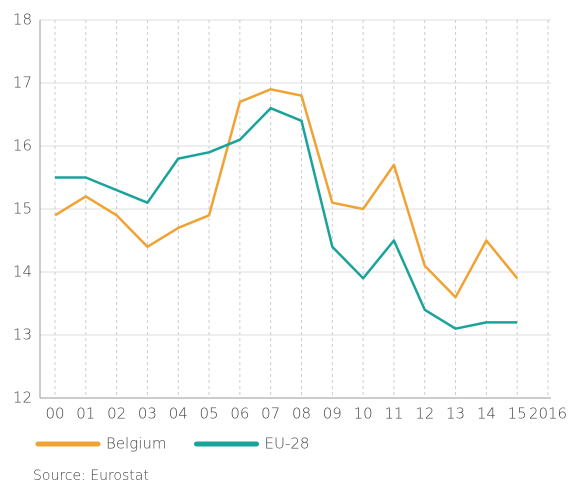 This screenshot has height=489, width=569. Describe the element at coordinates (22, 209) in the screenshot. I see `y-tick-label: 15` at that location.